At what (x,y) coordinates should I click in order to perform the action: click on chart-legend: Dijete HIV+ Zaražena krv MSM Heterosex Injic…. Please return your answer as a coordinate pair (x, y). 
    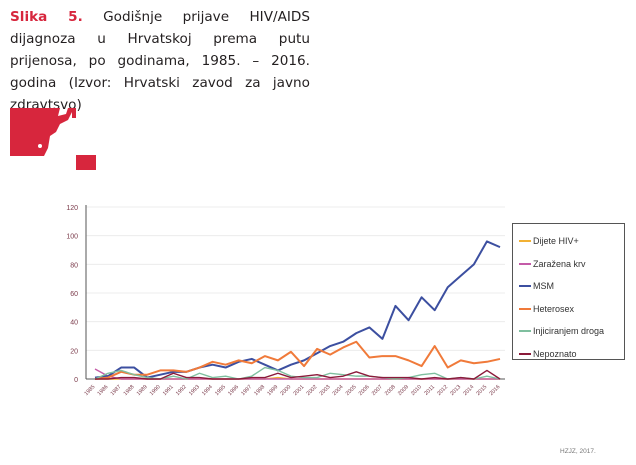
    Looking at the image, I should click on (568, 291).